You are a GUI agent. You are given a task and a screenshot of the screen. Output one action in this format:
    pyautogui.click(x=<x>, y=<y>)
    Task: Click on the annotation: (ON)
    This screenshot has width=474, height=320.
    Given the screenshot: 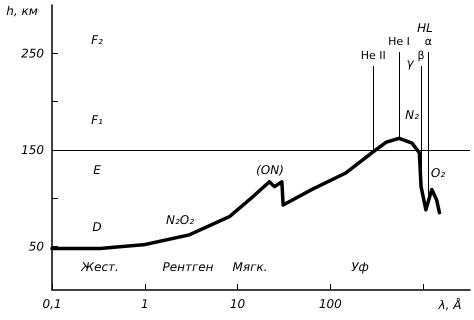 What is the action you would take?
    pyautogui.click(x=270, y=170)
    